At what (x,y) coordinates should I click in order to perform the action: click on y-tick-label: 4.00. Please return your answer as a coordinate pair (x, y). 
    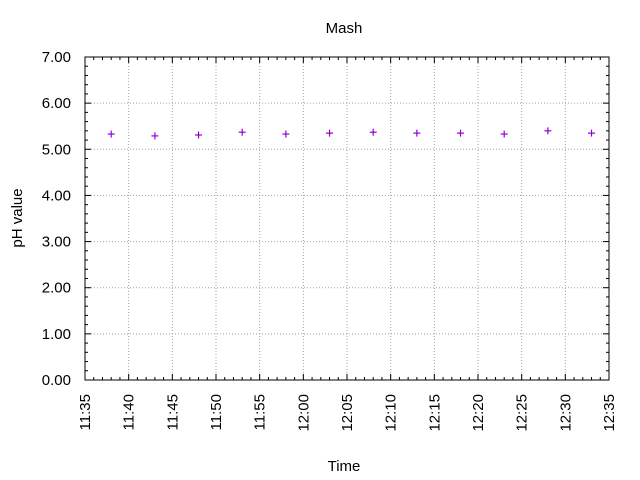
    Looking at the image, I should click on (56, 195).